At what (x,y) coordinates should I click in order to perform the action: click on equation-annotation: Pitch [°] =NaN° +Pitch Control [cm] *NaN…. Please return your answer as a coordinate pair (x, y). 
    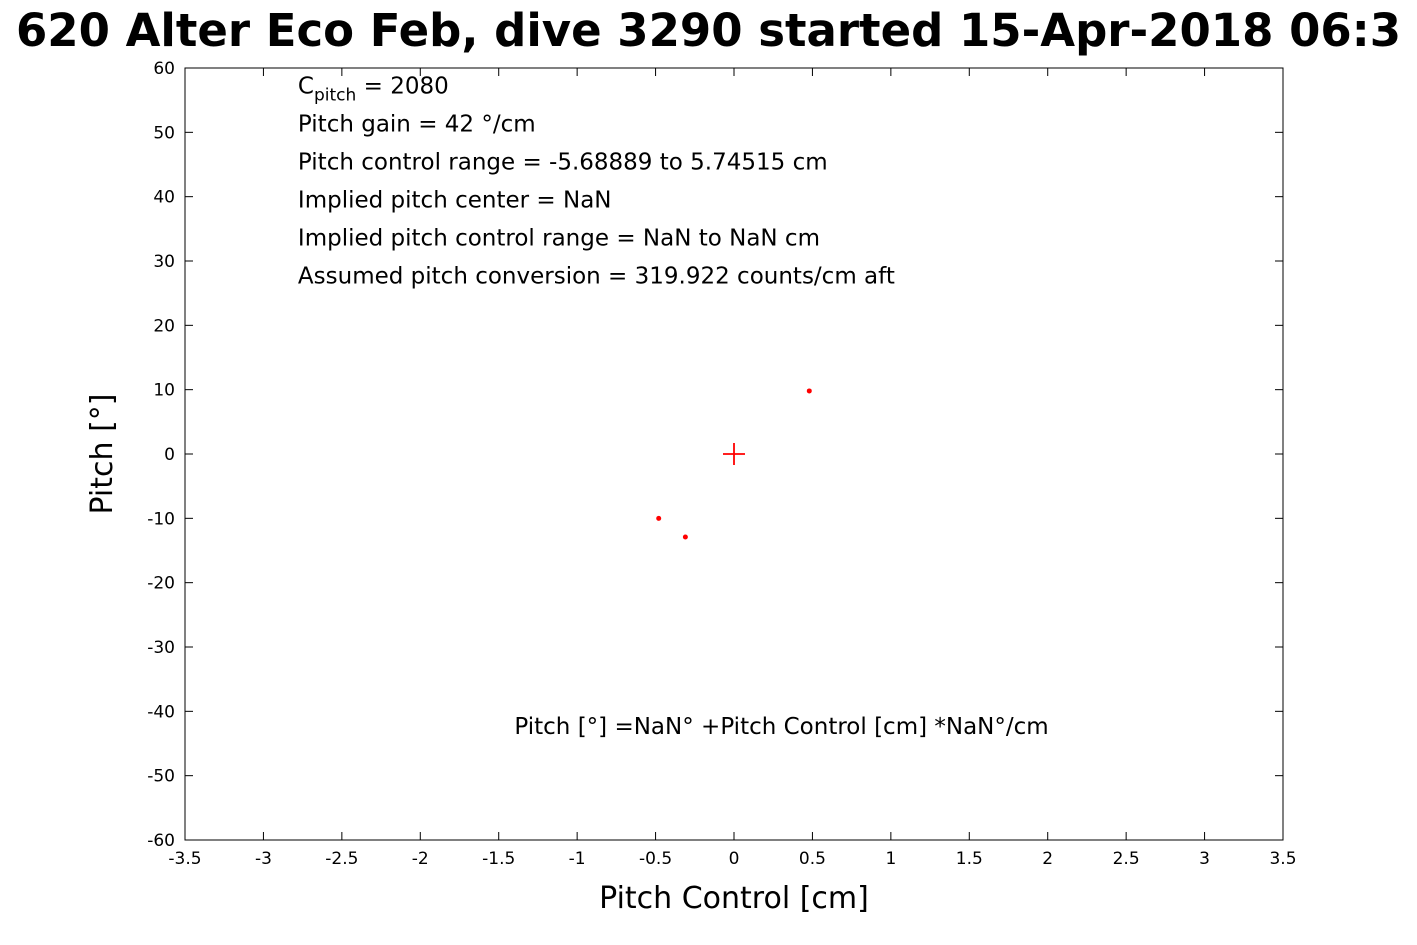
    Looking at the image, I should click on (781, 727).